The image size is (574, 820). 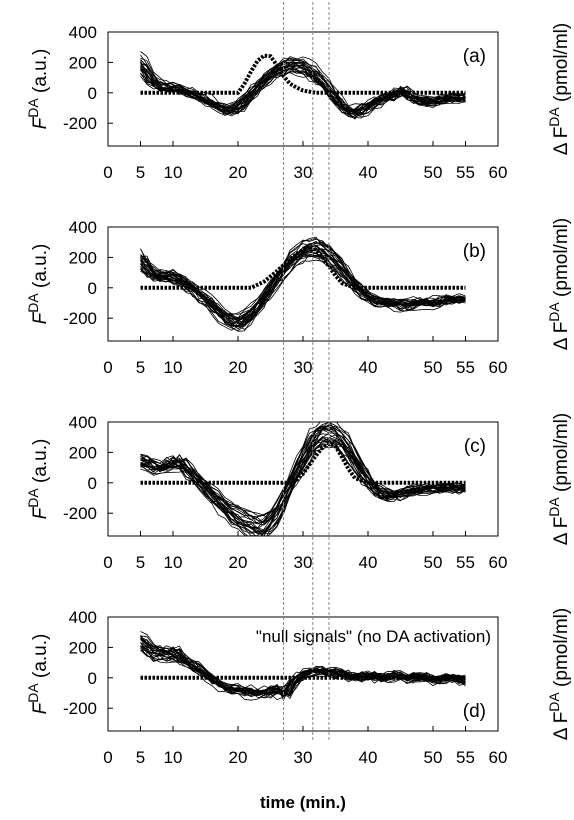 What do you see at coordinates (474, 711) in the screenshot?
I see `panel-label: (d)` at bounding box center [474, 711].